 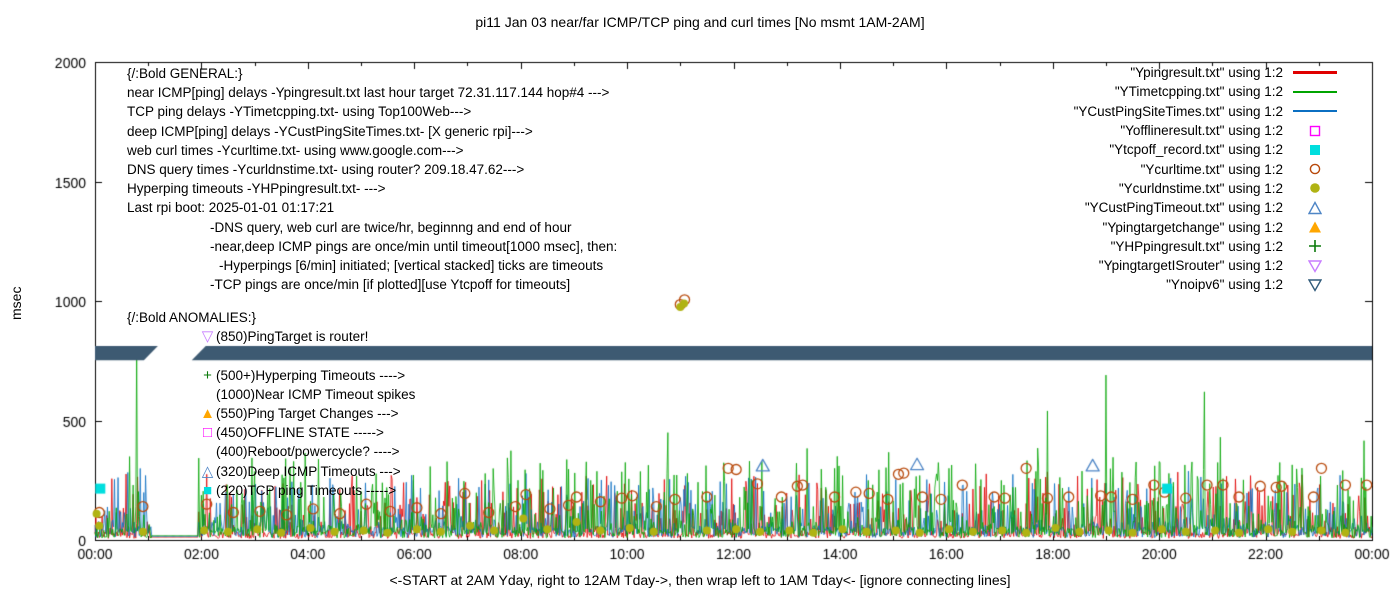 I want to click on legend-entry: "Ypingresult.txt" using 1:2, so click(x=1206, y=72).